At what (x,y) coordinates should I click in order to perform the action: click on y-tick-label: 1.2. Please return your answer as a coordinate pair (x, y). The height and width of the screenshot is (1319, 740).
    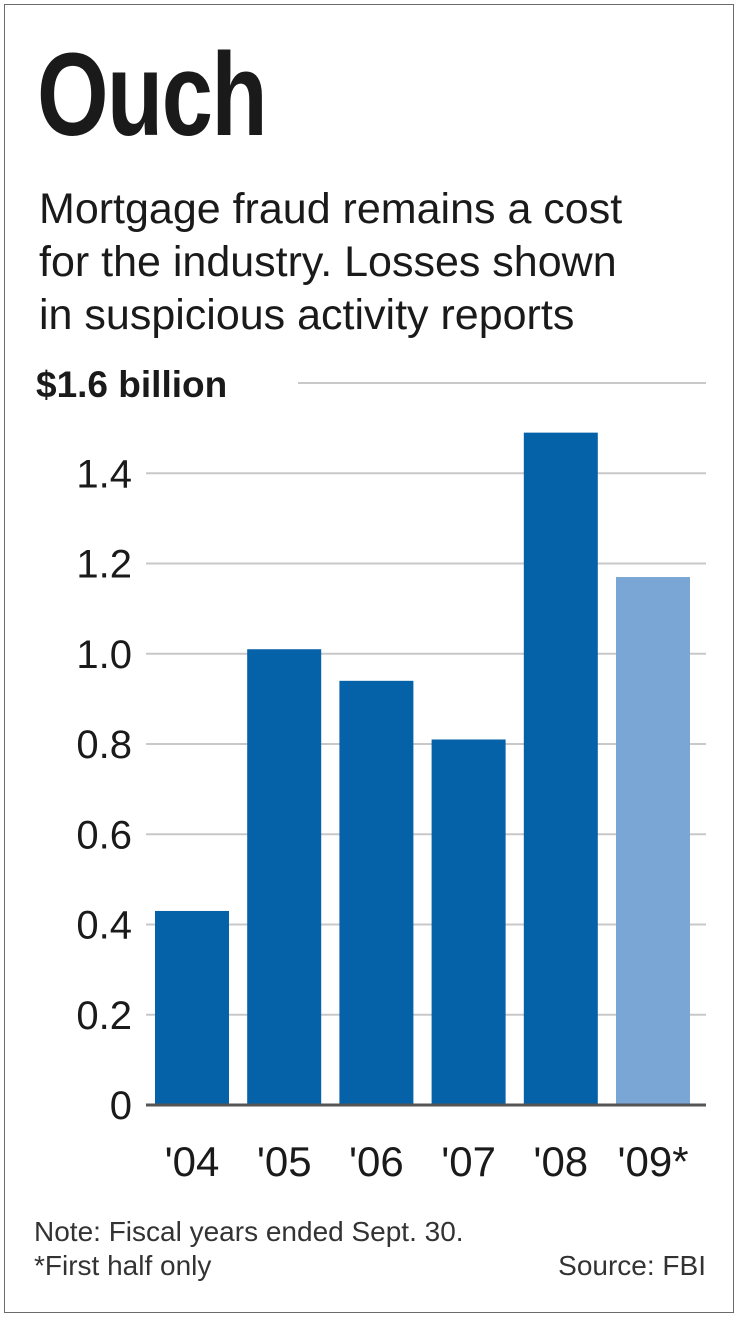
    Looking at the image, I should click on (104, 565).